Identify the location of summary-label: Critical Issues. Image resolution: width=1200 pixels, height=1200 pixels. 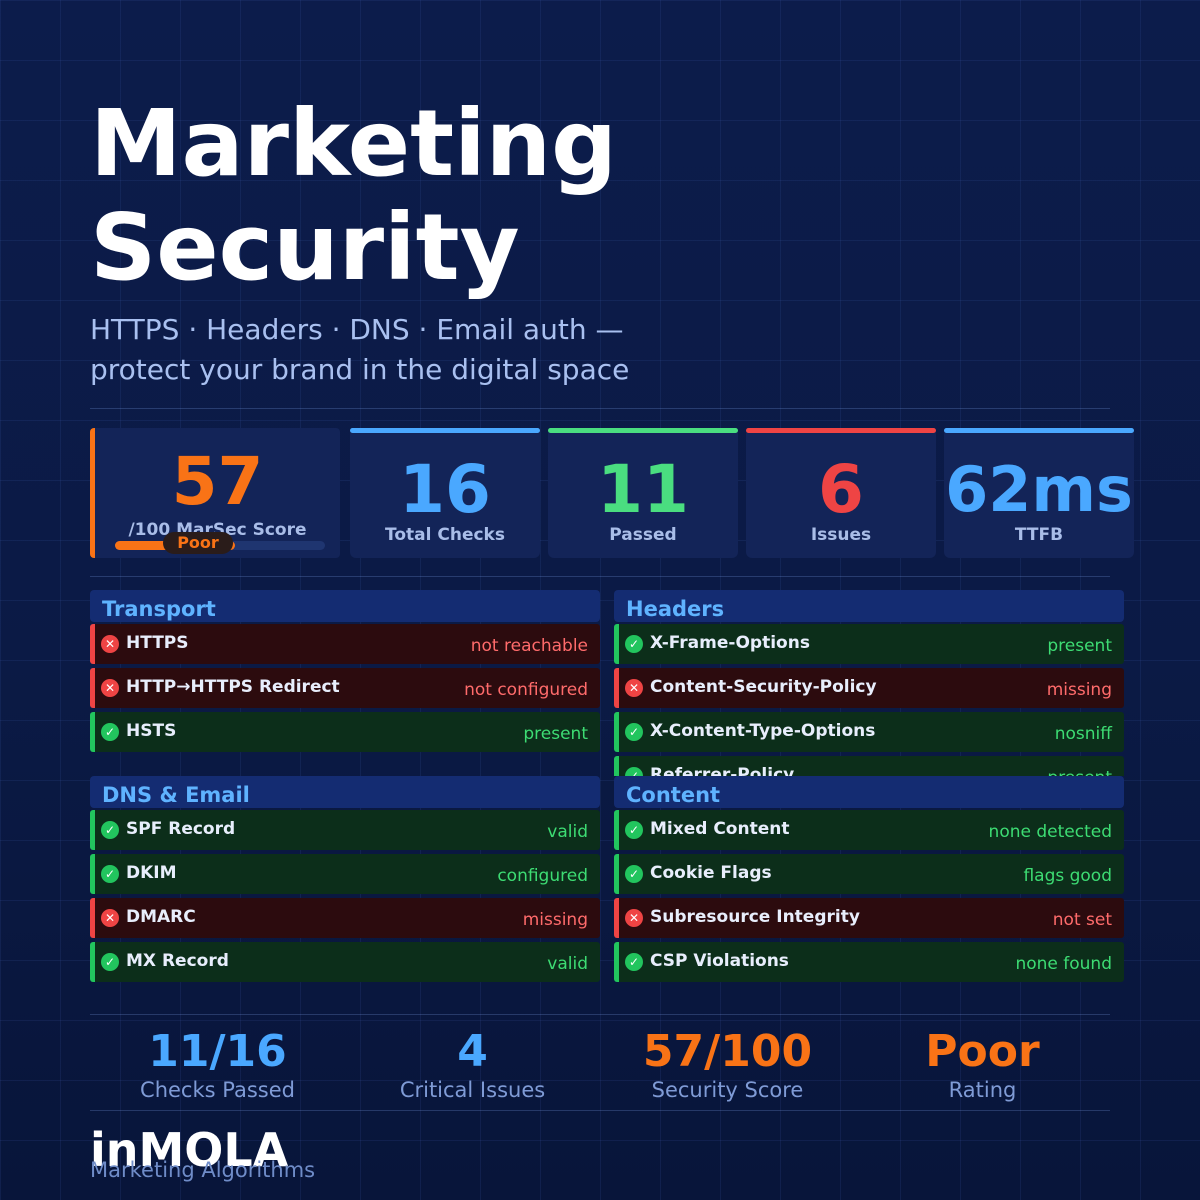
(472, 1090).